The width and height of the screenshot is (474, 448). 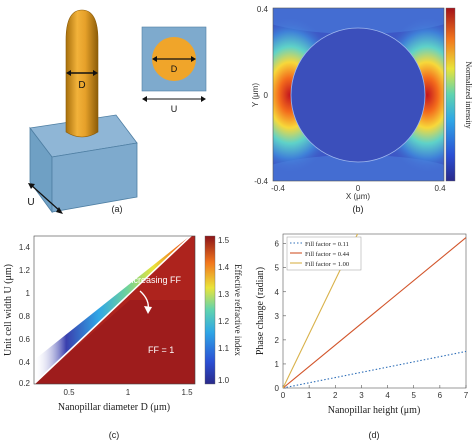 What do you see at coordinates (187, 392) in the screenshot?
I see `c-xtick-3: 1.5` at bounding box center [187, 392].